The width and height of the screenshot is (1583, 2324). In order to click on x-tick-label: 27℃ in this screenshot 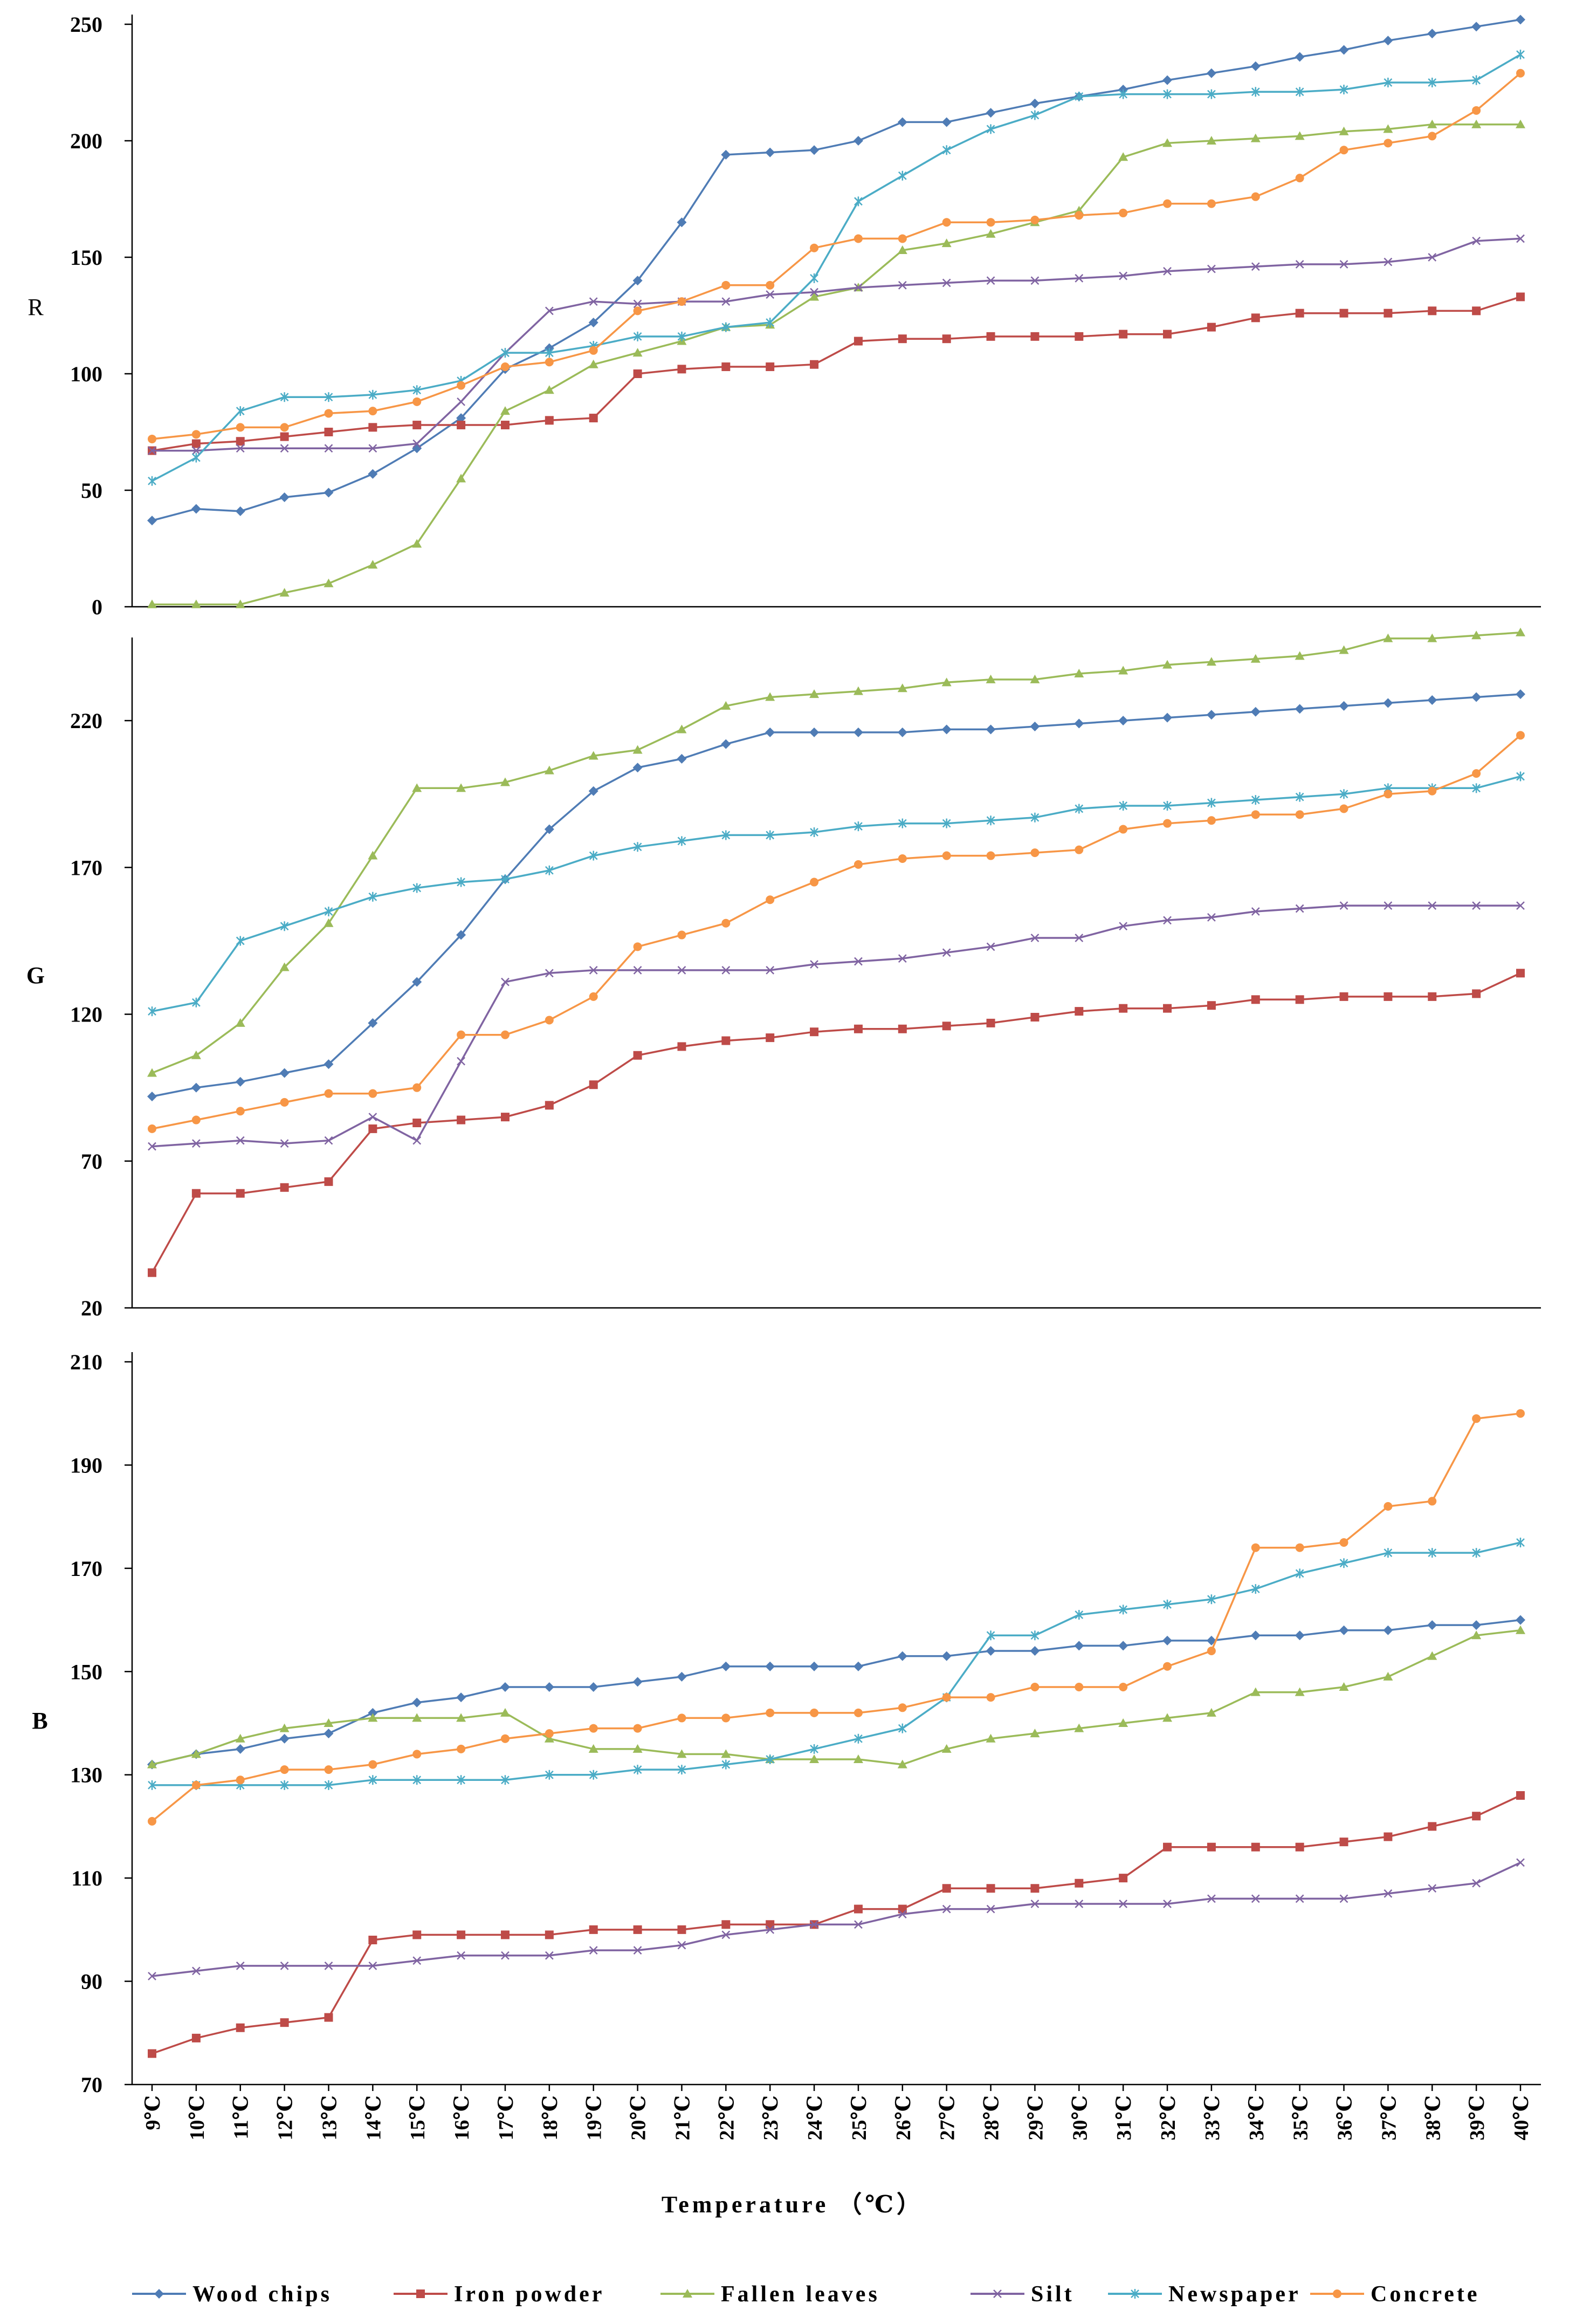, I will do `click(948, 2118)`.